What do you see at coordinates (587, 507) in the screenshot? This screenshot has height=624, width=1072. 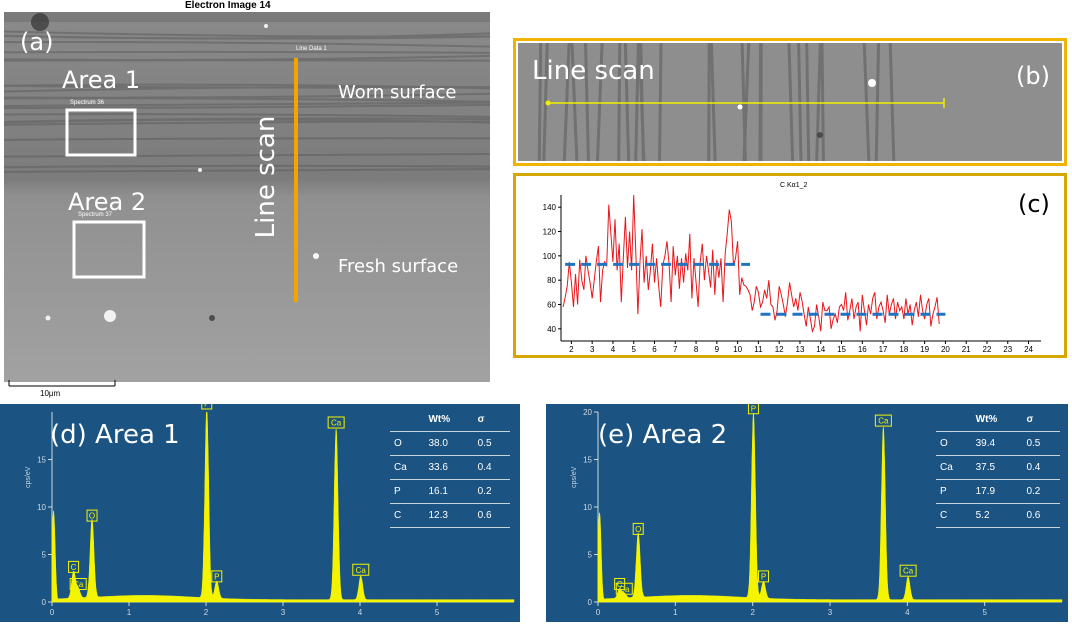 I see `y-tick-label: 10` at bounding box center [587, 507].